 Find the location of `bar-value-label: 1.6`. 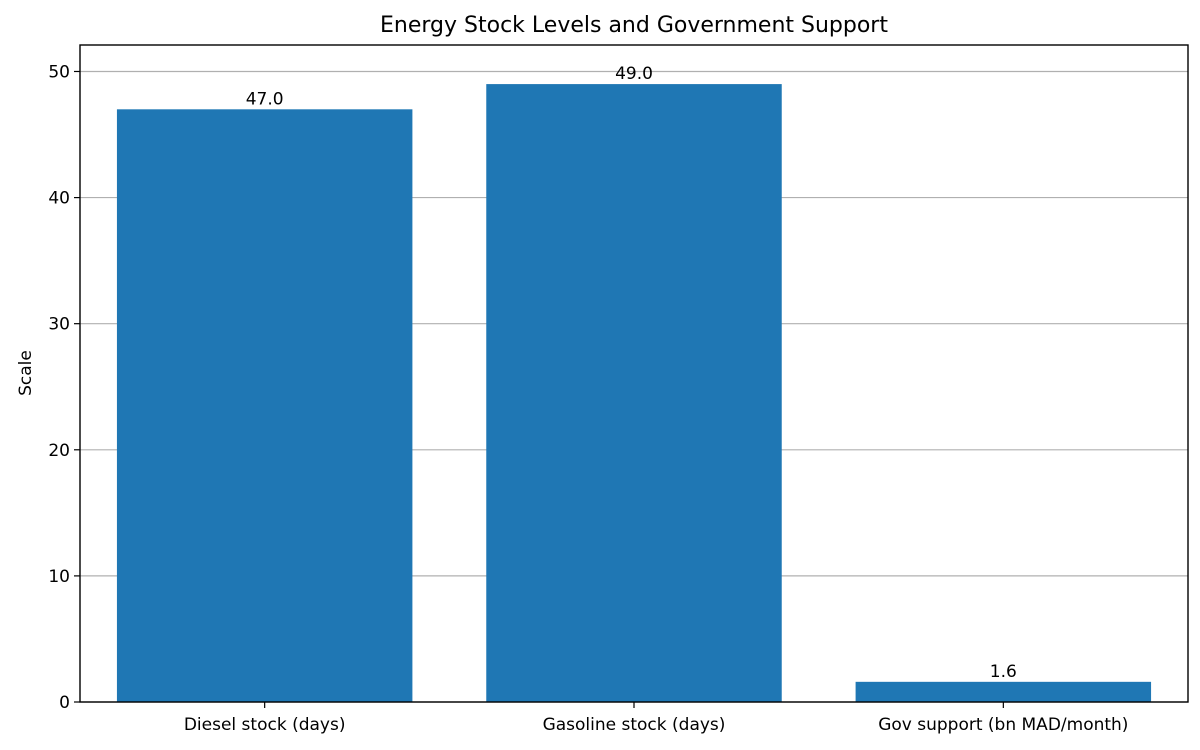

bar-value-label: 1.6 is located at coordinates (1003, 672).